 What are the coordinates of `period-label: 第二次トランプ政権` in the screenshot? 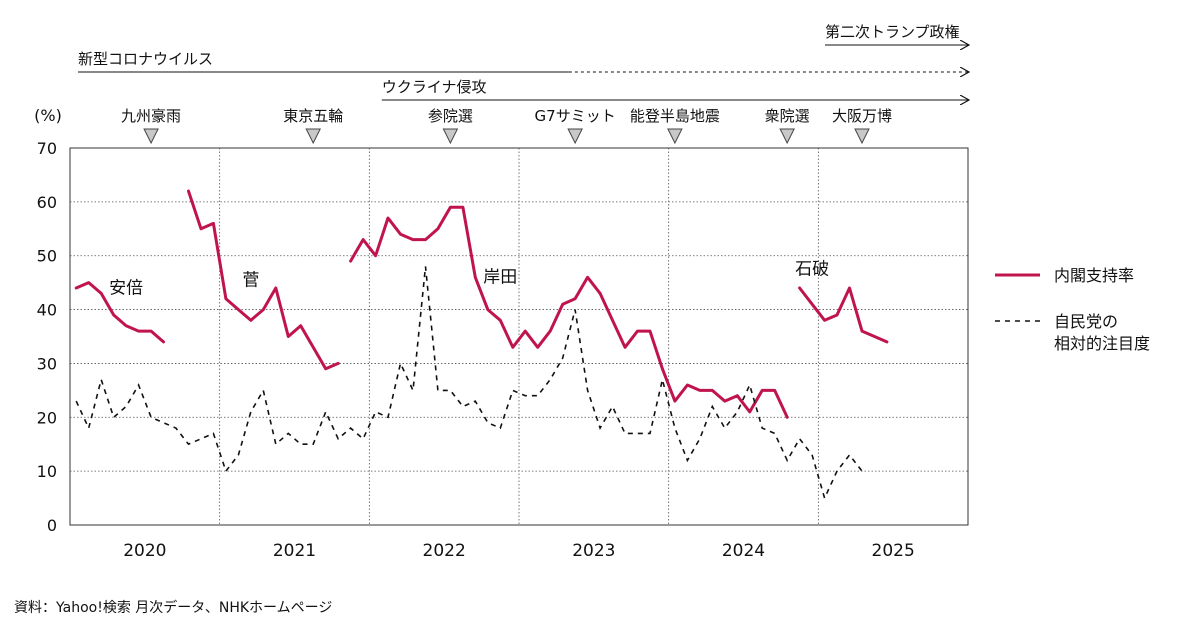 It's located at (892, 32).